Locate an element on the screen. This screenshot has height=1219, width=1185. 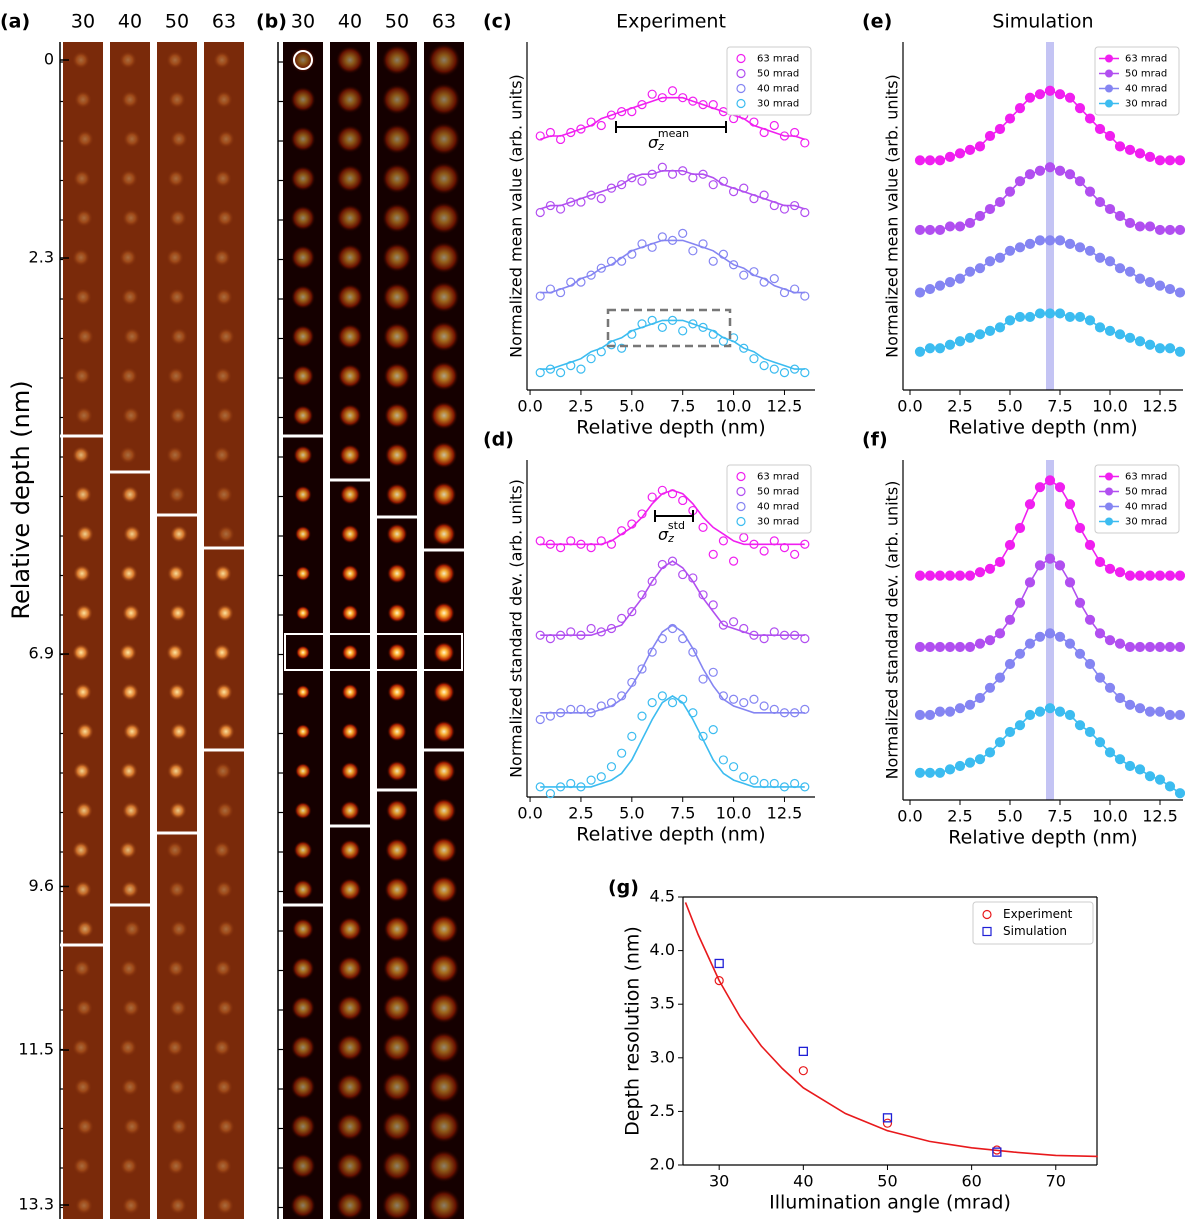
sigma-label: σzstd is located at coordinates (671, 532).